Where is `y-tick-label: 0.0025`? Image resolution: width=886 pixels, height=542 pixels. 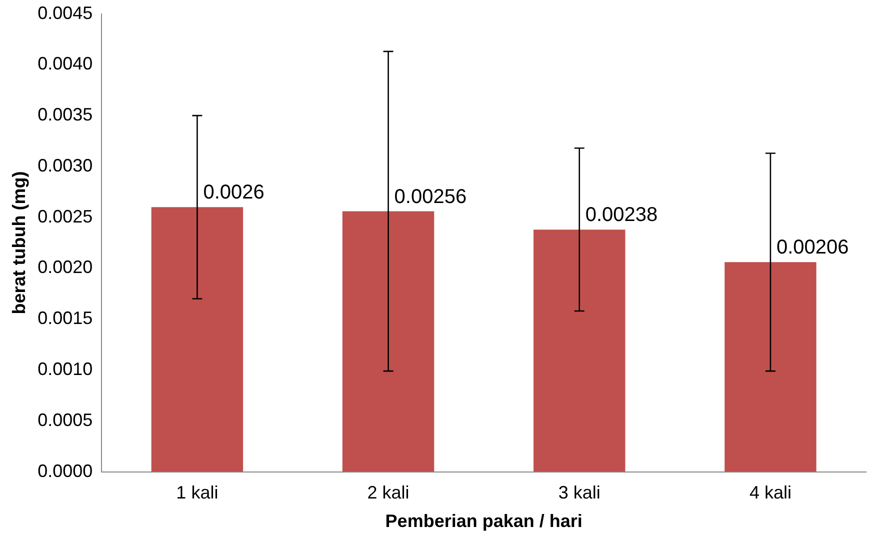
y-tick-label: 0.0025 is located at coordinates (65, 216).